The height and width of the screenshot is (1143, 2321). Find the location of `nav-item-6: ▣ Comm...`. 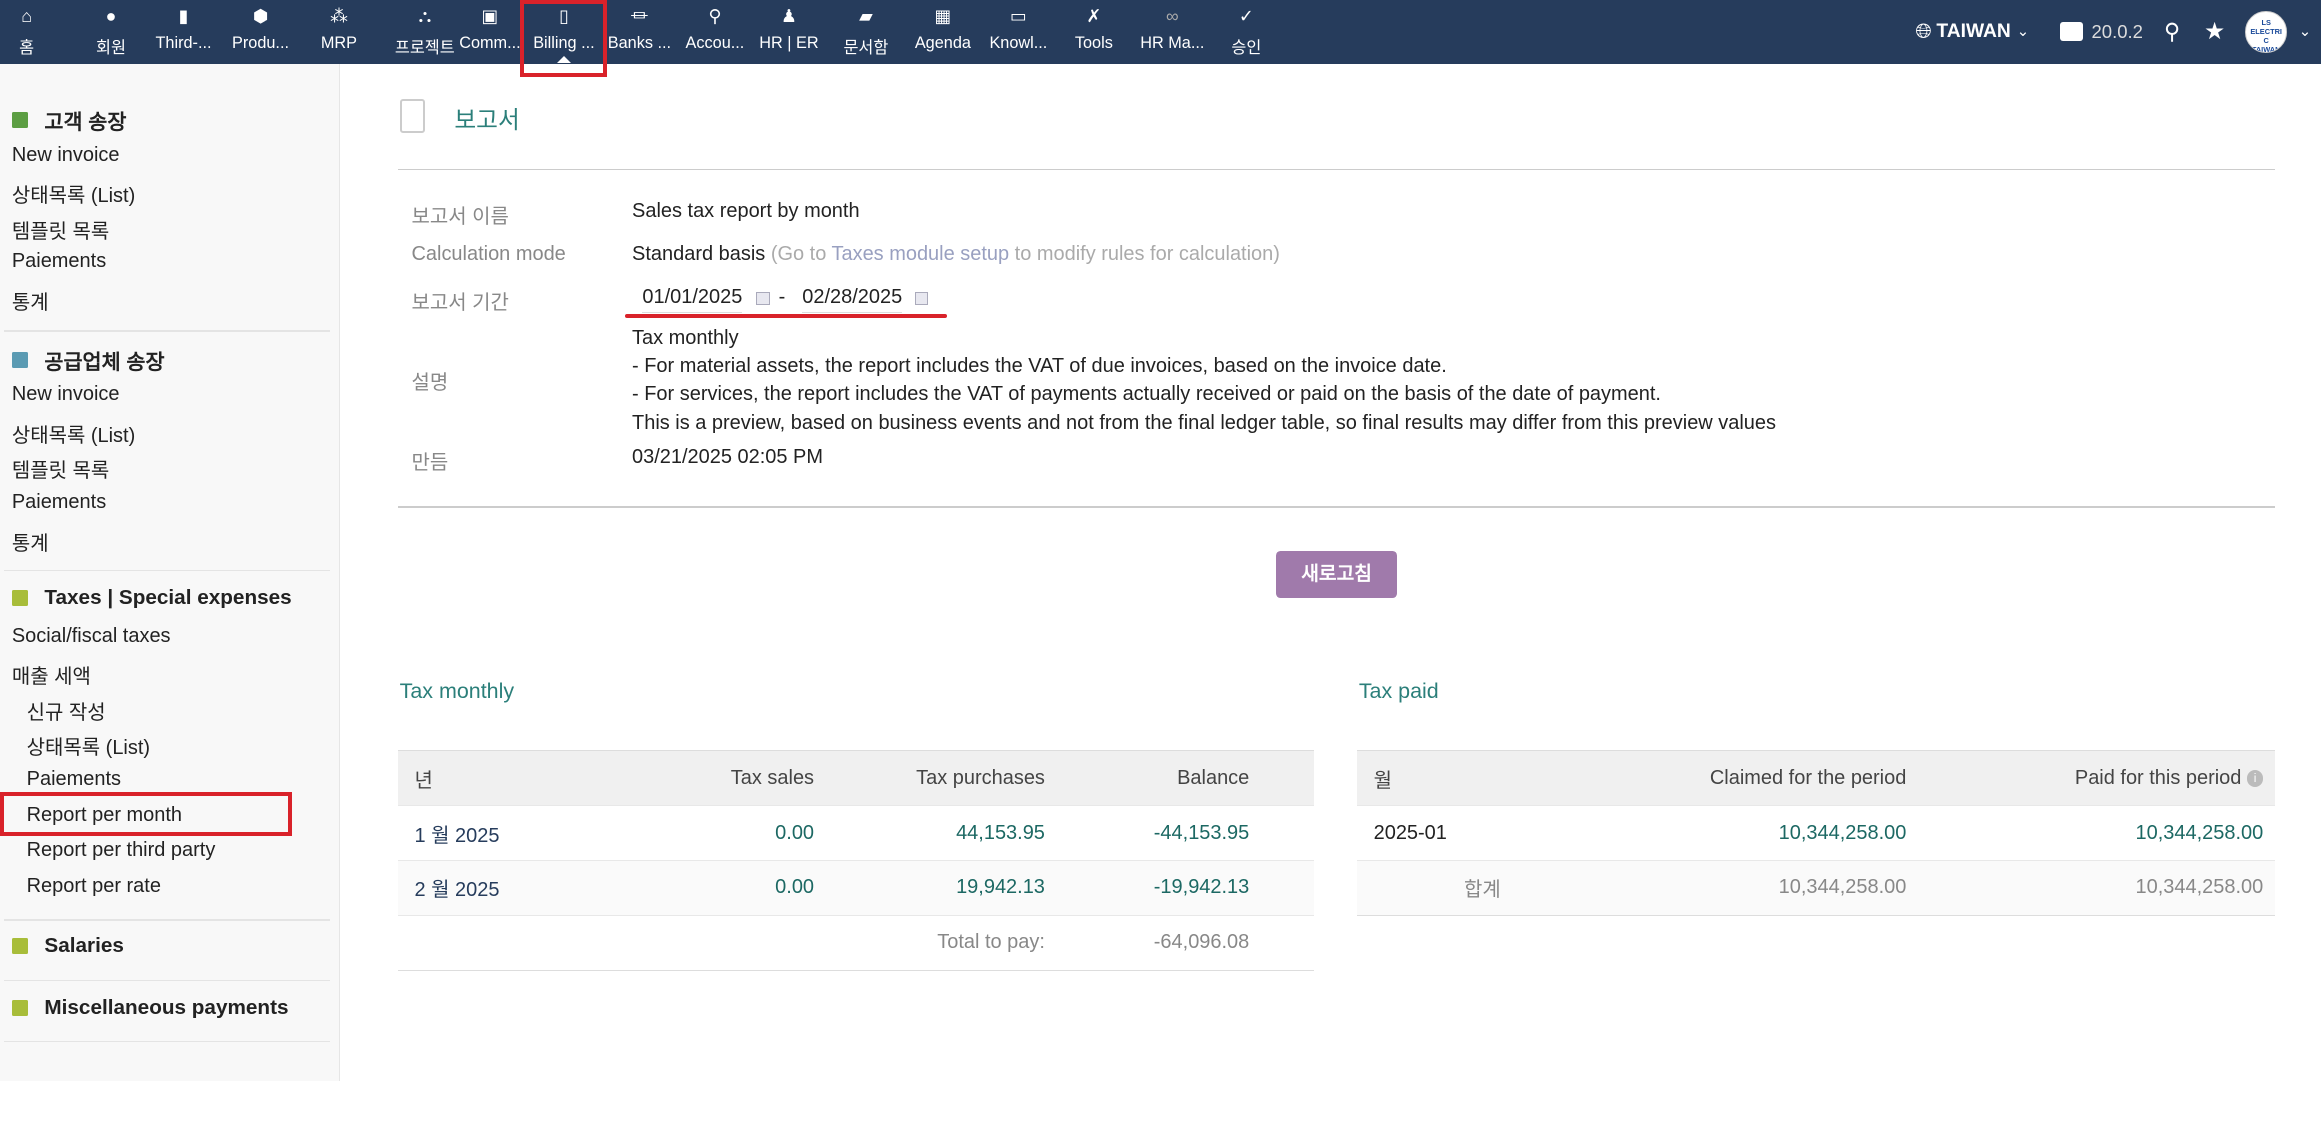

nav-item-6: ▣ Comm... is located at coordinates (489, 32).